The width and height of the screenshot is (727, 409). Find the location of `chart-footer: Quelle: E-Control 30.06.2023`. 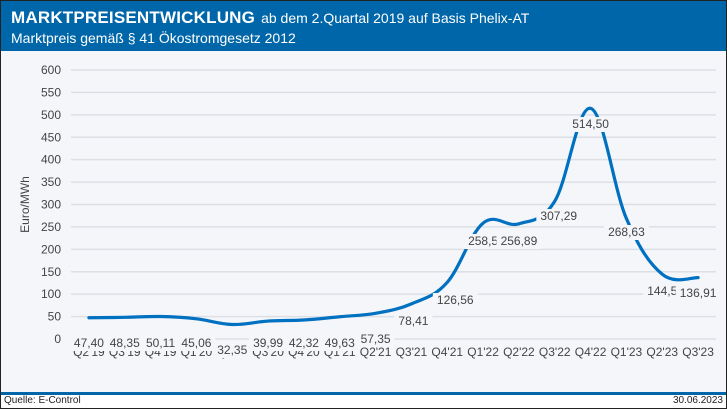

chart-footer: Quelle: E-Control 30.06.2023 is located at coordinates (363, 401).